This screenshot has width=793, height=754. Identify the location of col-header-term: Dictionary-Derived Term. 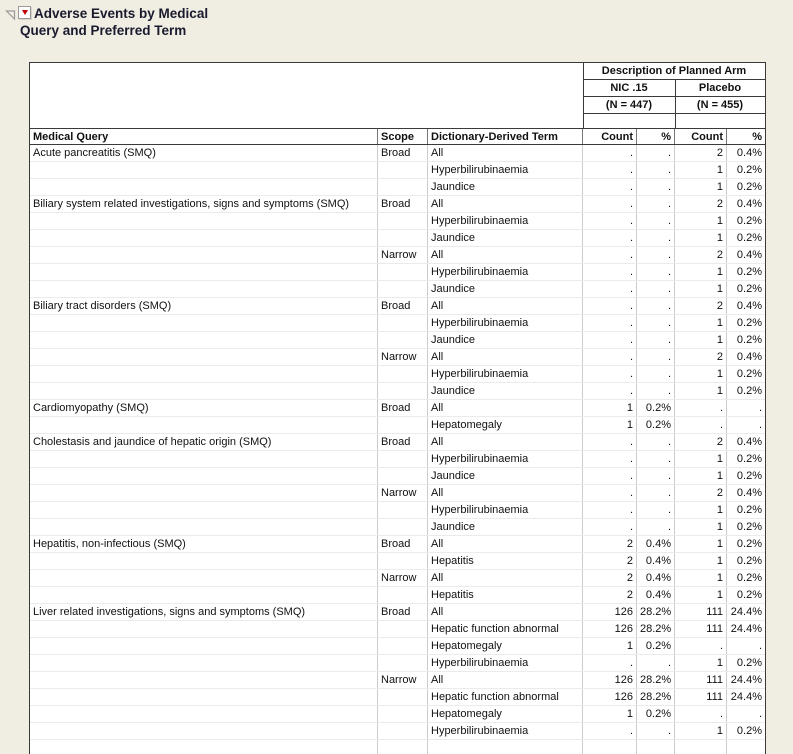
(505, 136).